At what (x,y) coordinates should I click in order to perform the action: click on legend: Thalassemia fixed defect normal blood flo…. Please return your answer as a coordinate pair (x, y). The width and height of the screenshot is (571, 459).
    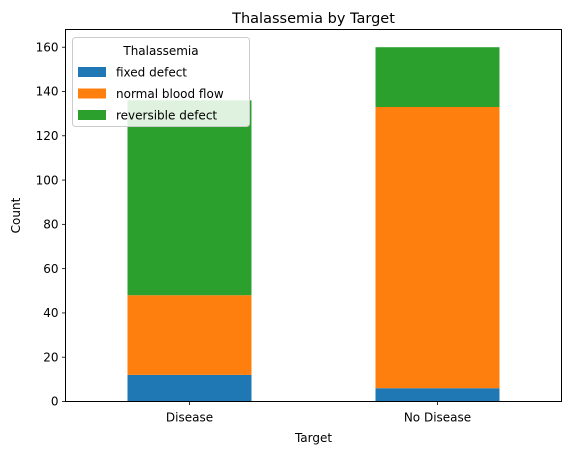
    Looking at the image, I should click on (161, 82).